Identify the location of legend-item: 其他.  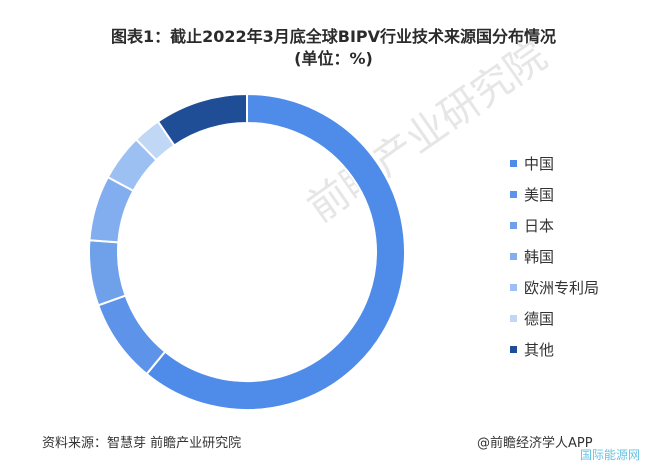
(554, 349).